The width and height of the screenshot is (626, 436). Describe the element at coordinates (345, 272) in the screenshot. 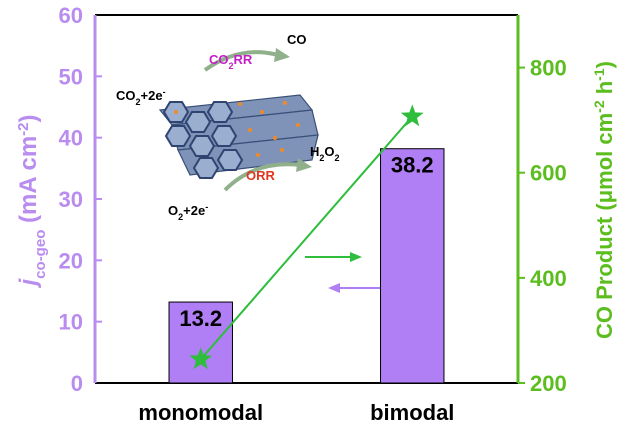

I see `axis-arrows` at that location.